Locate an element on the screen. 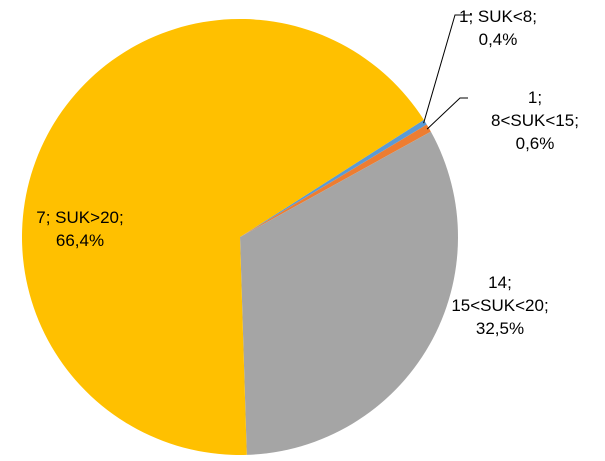  data-label-line: 66,4% is located at coordinates (80, 240).